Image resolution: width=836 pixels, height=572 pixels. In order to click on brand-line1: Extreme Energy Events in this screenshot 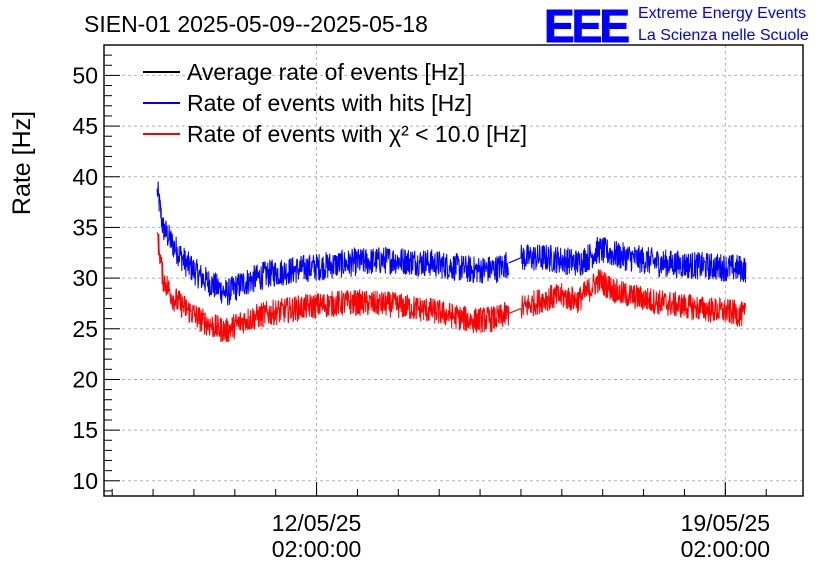, I will do `click(722, 13)`.